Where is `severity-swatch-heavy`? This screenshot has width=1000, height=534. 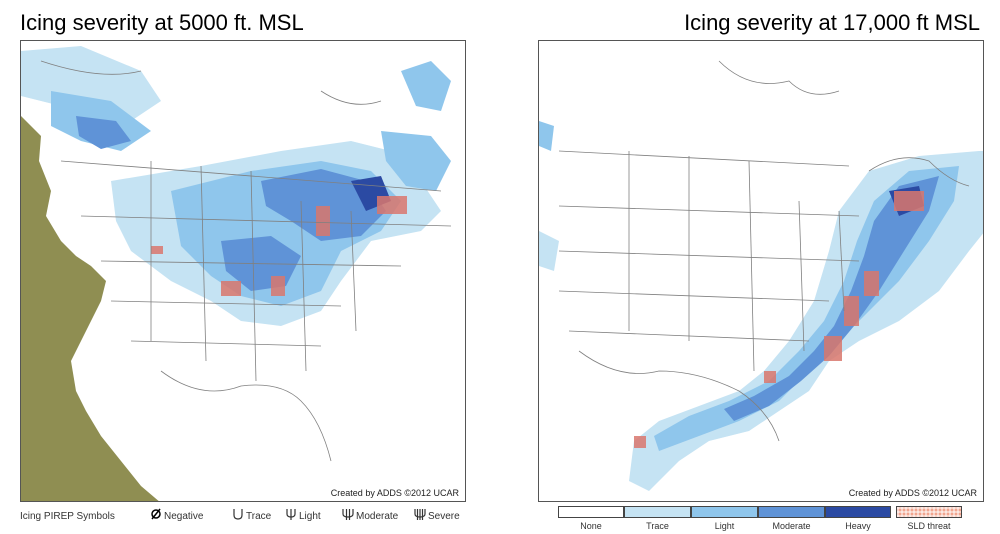
severity-swatch-heavy is located at coordinates (858, 512).